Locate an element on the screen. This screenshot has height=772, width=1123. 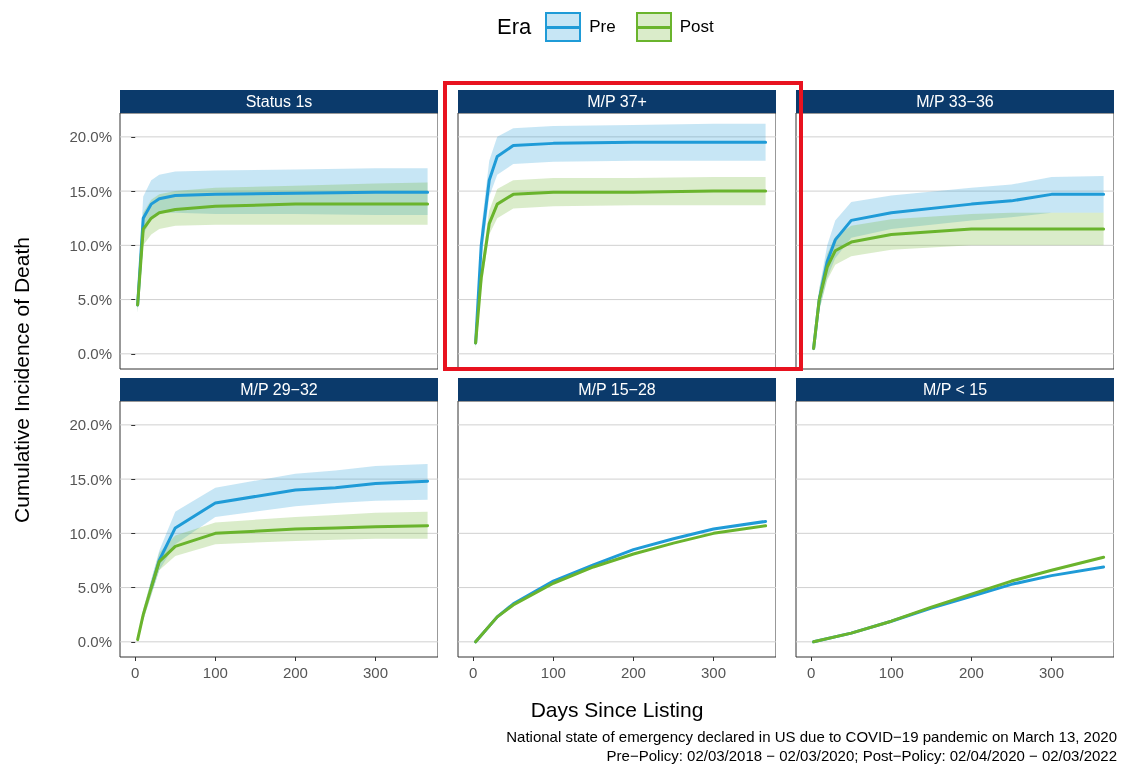
chart-title: M/P 37+ is located at coordinates (617, 101).